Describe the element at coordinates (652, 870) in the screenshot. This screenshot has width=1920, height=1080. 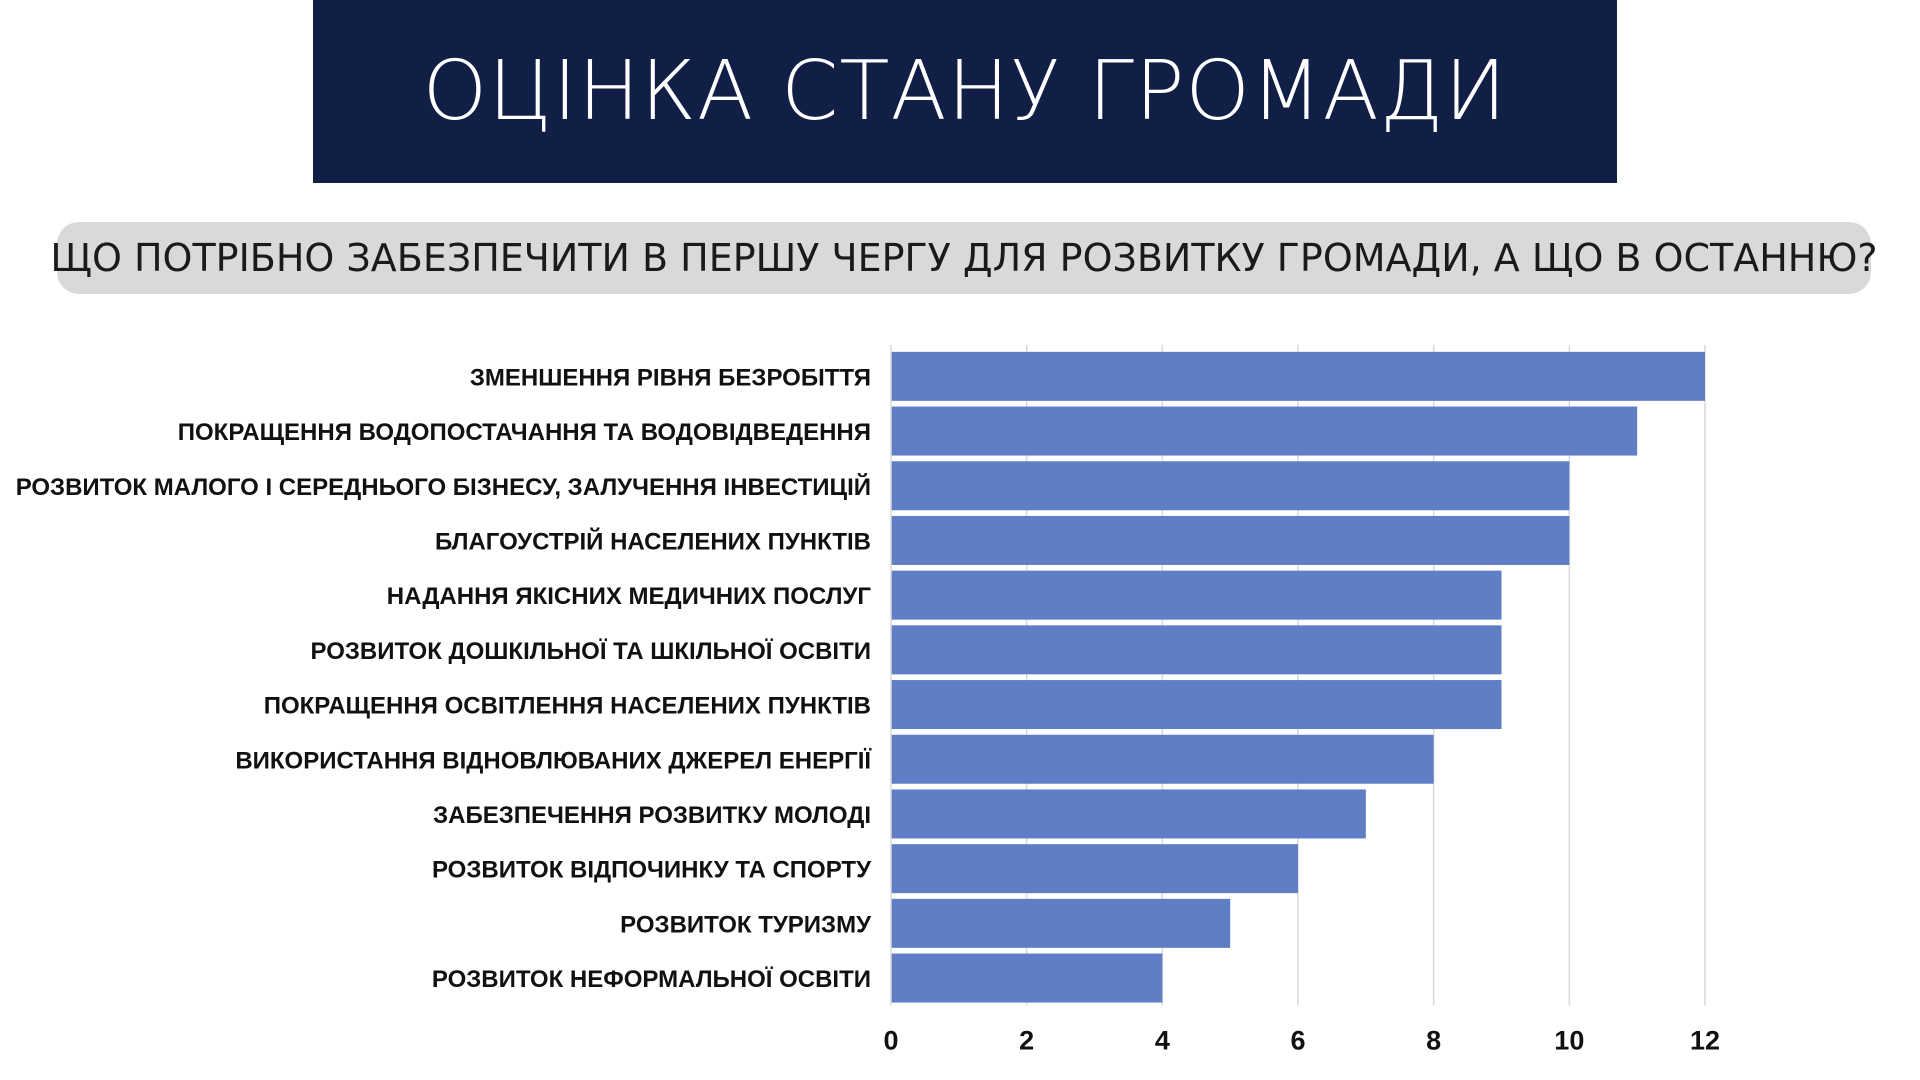
I see `category-label: Розвиток відпочинку та спорту` at that location.